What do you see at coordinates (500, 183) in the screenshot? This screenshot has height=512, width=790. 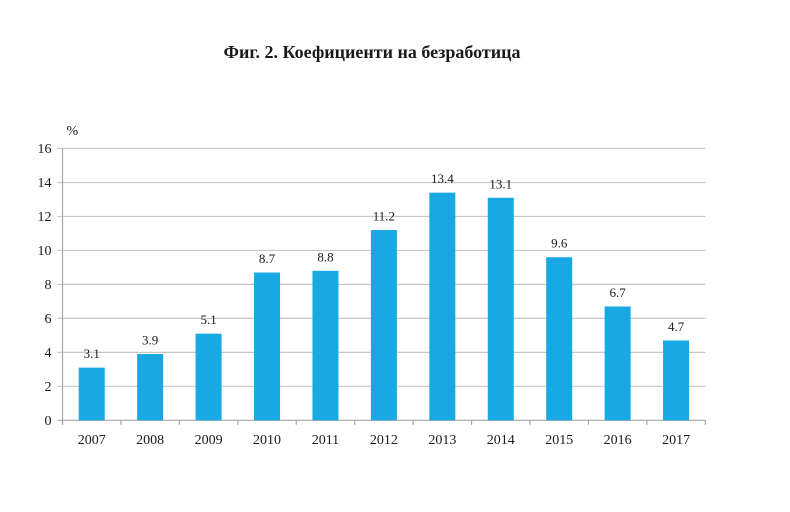 I see `svg-text: 13.1` at bounding box center [500, 183].